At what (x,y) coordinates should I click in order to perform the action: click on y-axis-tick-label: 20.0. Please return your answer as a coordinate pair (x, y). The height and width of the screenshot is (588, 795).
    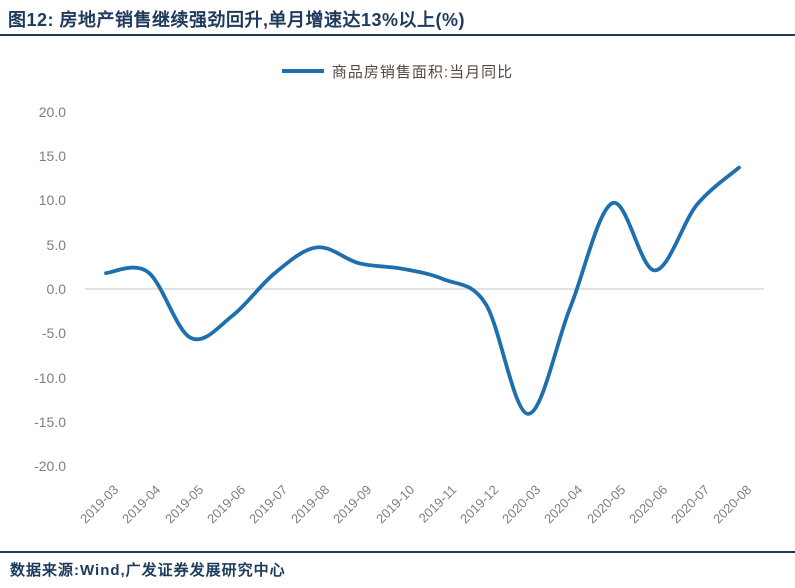
    Looking at the image, I should click on (52, 111).